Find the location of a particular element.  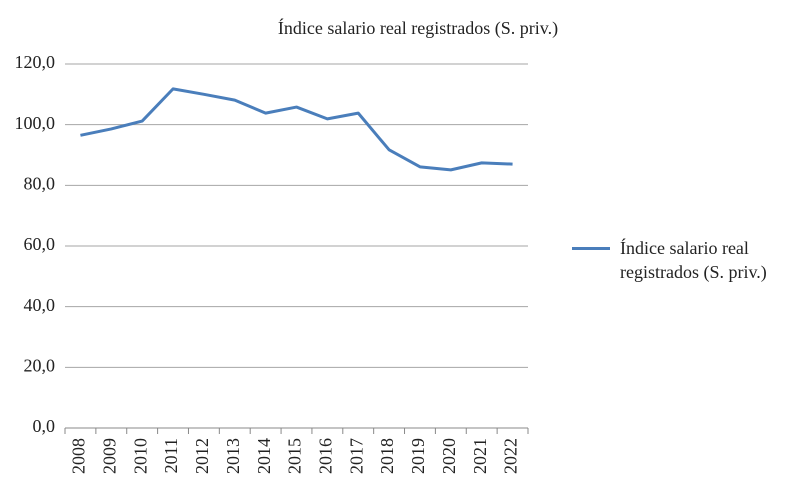

y-tick-label: 60,0 is located at coordinates (40, 244).